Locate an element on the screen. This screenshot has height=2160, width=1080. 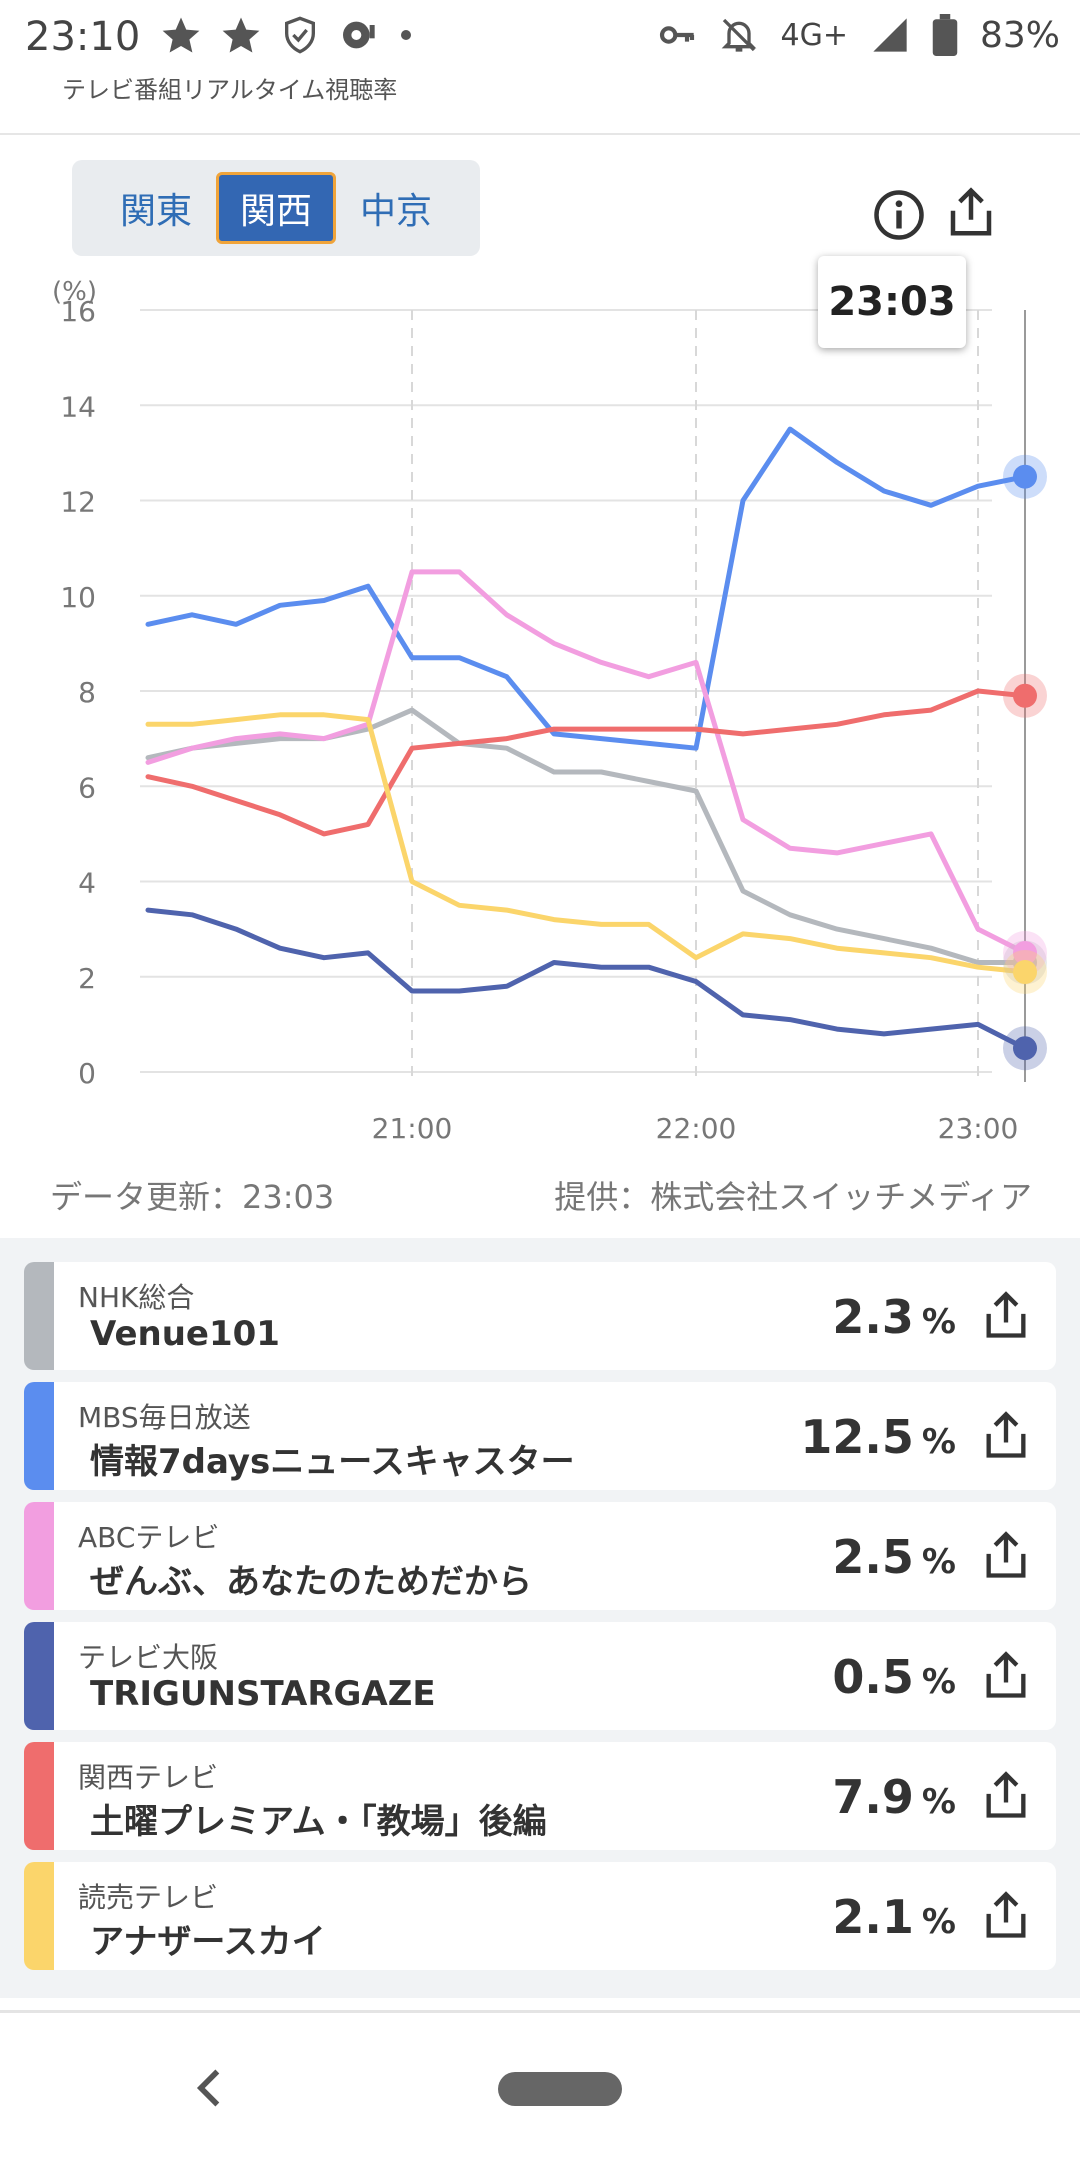
header-divider is located at coordinates (540, 134).